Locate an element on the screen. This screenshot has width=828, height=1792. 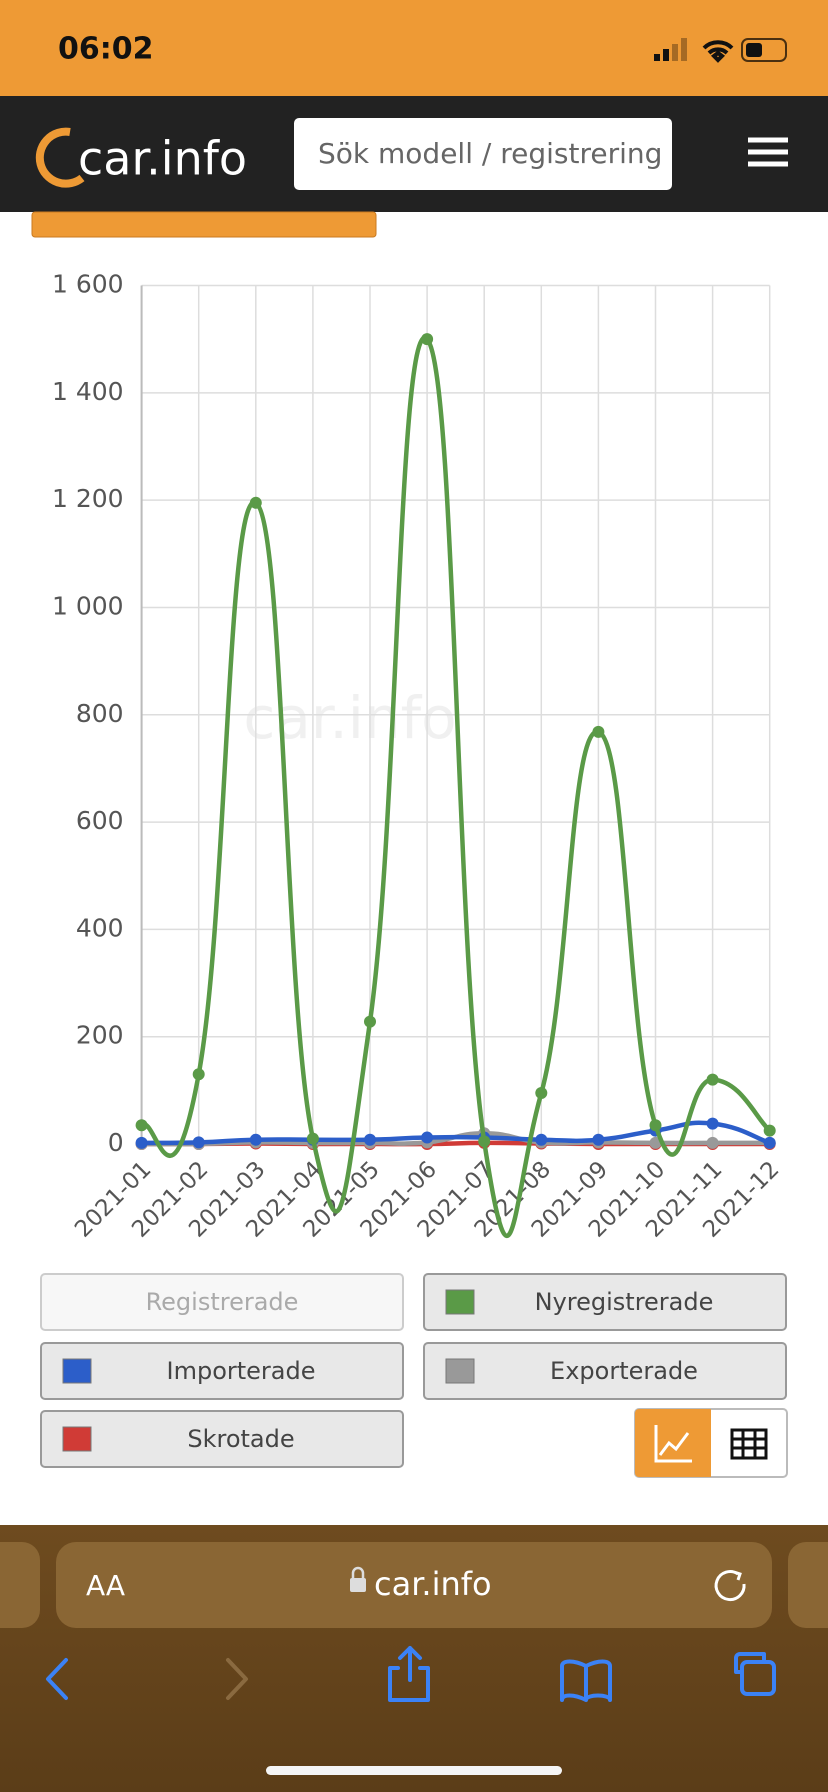
next-tab is located at coordinates (808, 1585).